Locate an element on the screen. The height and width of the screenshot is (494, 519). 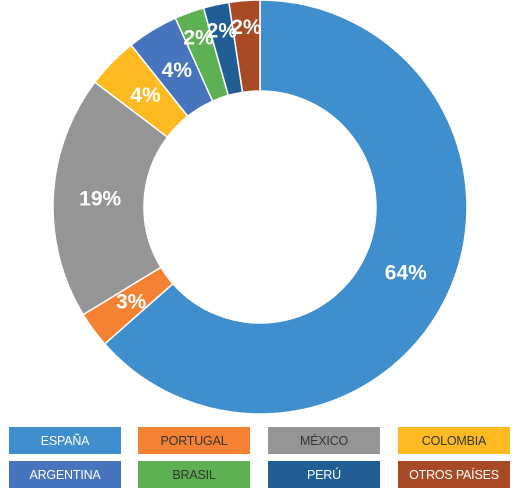
legend-item-otros-paises: OTROS PAÍSES is located at coordinates (454, 474).